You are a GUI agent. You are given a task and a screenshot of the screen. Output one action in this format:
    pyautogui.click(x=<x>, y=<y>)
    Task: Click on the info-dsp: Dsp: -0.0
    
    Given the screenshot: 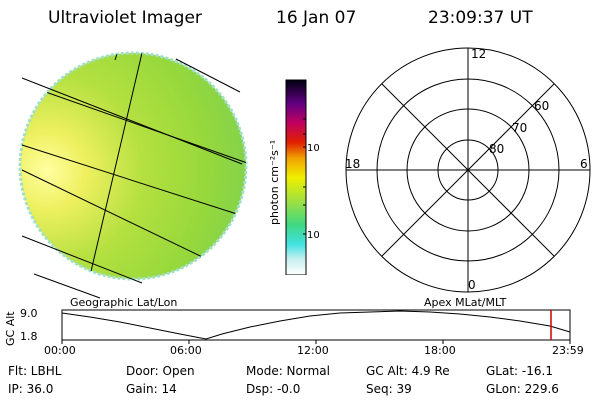 What is the action you would take?
    pyautogui.click(x=273, y=389)
    